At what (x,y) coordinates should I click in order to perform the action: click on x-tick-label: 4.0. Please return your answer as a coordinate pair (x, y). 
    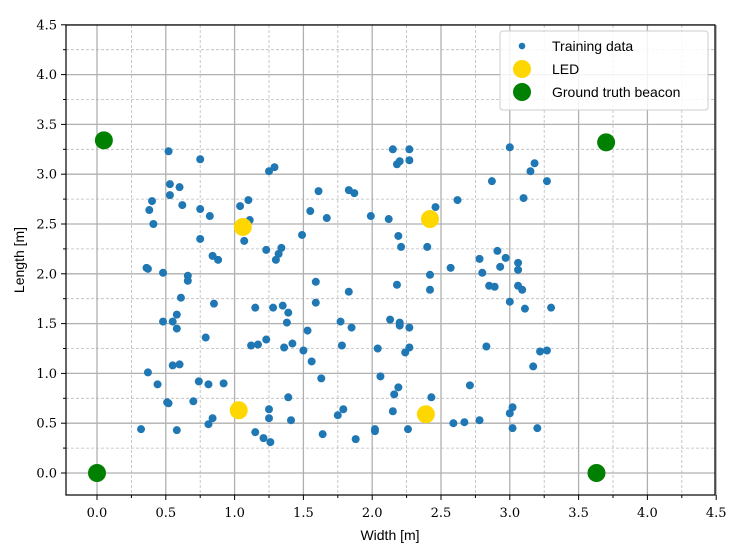
    Looking at the image, I should click on (647, 513).